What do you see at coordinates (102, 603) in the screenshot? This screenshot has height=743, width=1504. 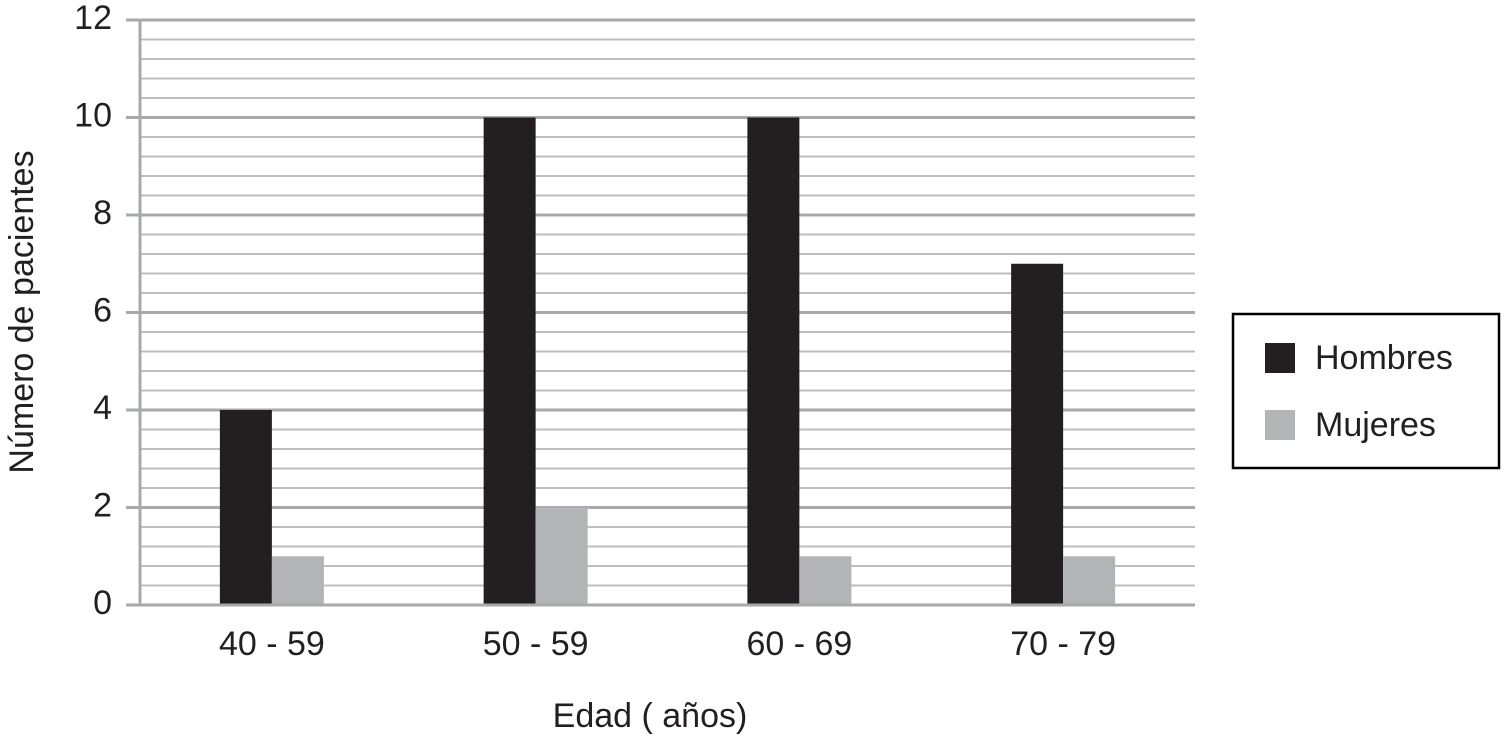 I see `y-tick-label: 0` at bounding box center [102, 603].